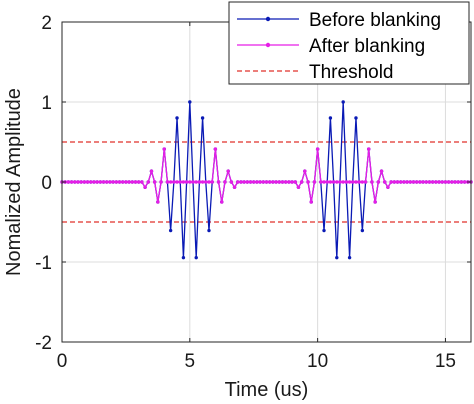 The image size is (474, 404). Describe the element at coordinates (190, 361) in the screenshot. I see `x-tick-label: 5` at that location.